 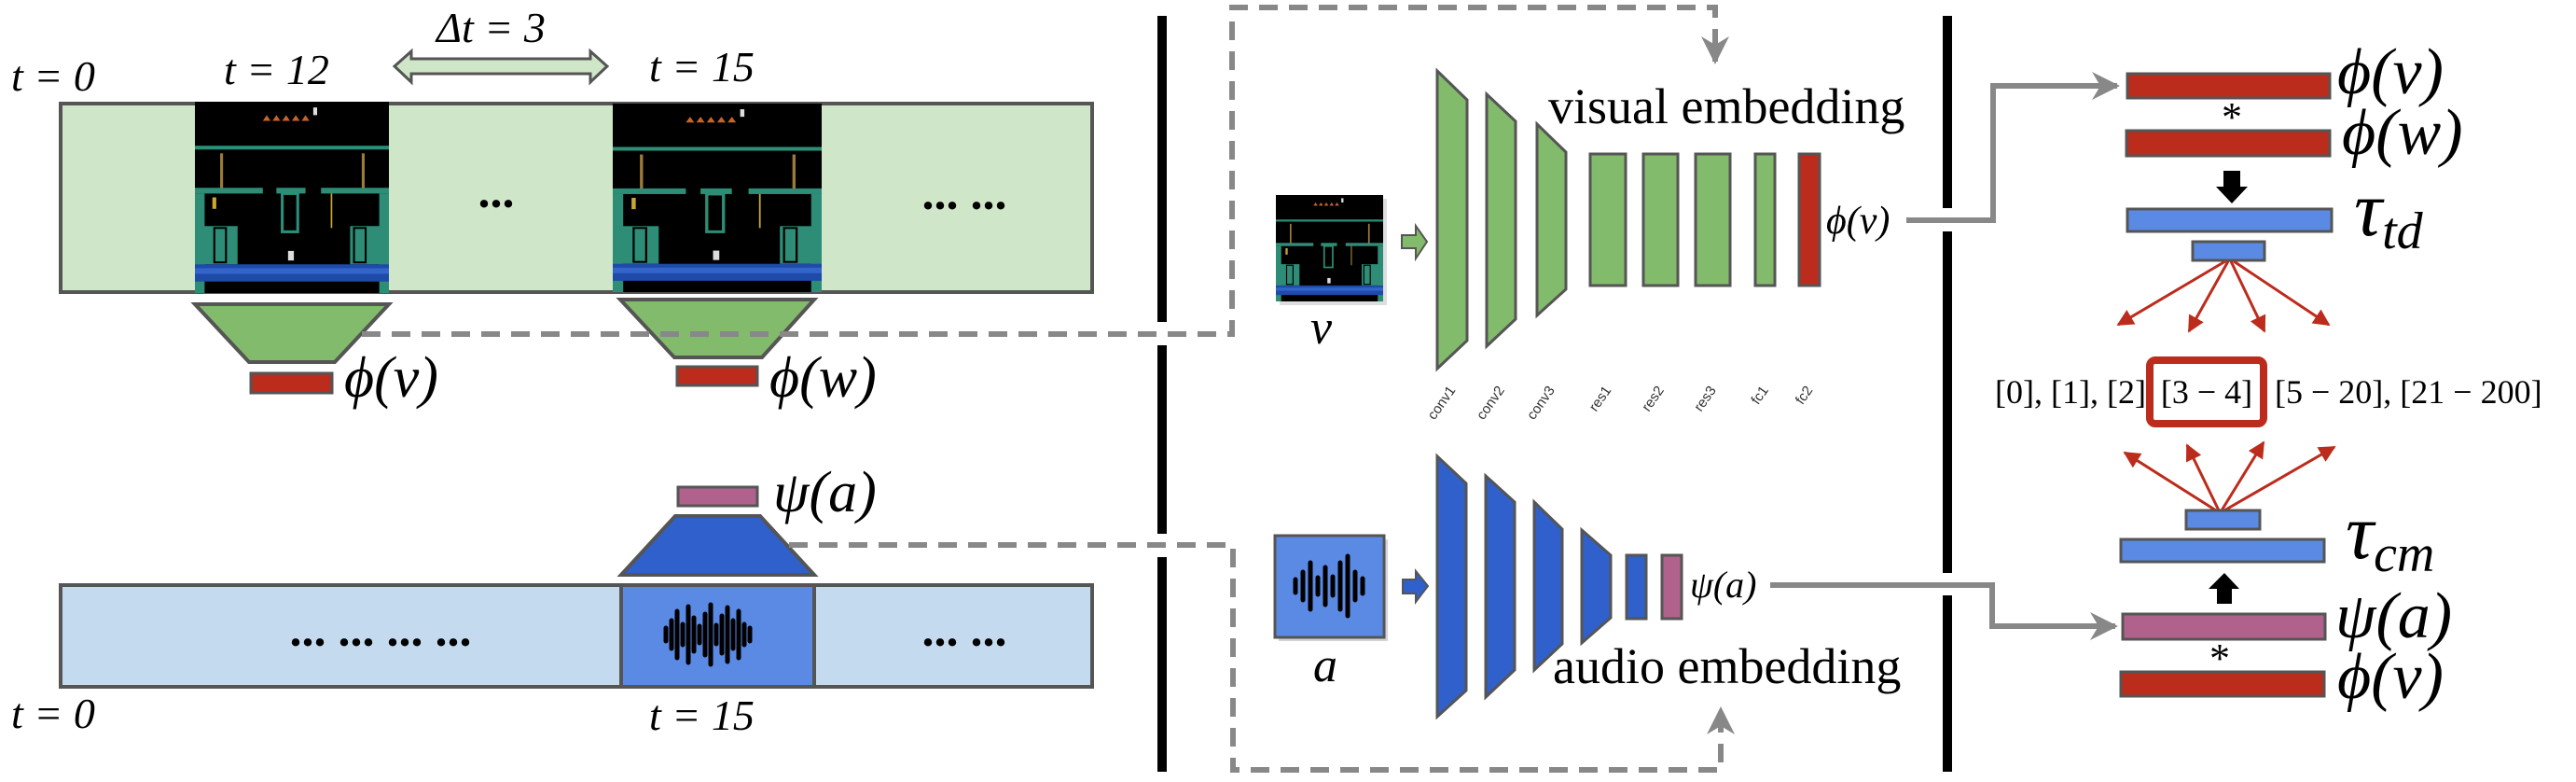 I want to click on visual-input-label: v, so click(x=1321, y=328).